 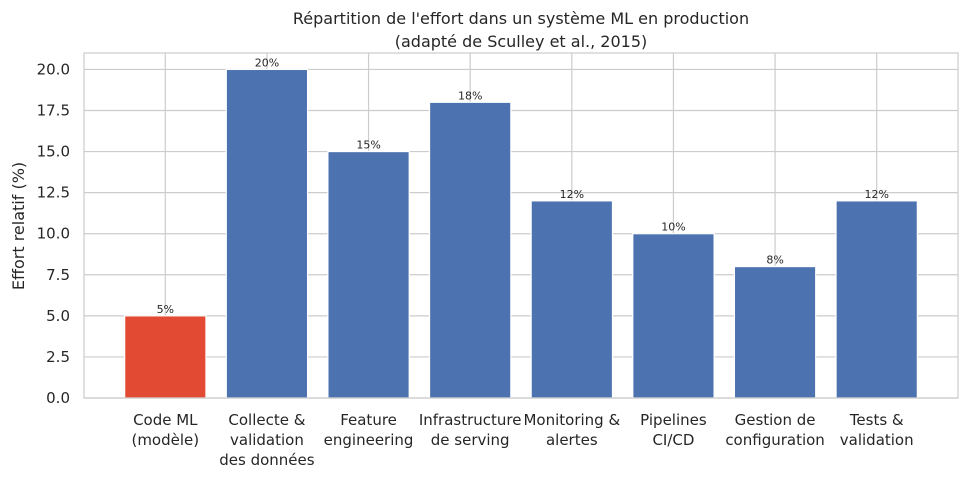 I want to click on x-tick-label: Tests & validation, so click(x=877, y=430).